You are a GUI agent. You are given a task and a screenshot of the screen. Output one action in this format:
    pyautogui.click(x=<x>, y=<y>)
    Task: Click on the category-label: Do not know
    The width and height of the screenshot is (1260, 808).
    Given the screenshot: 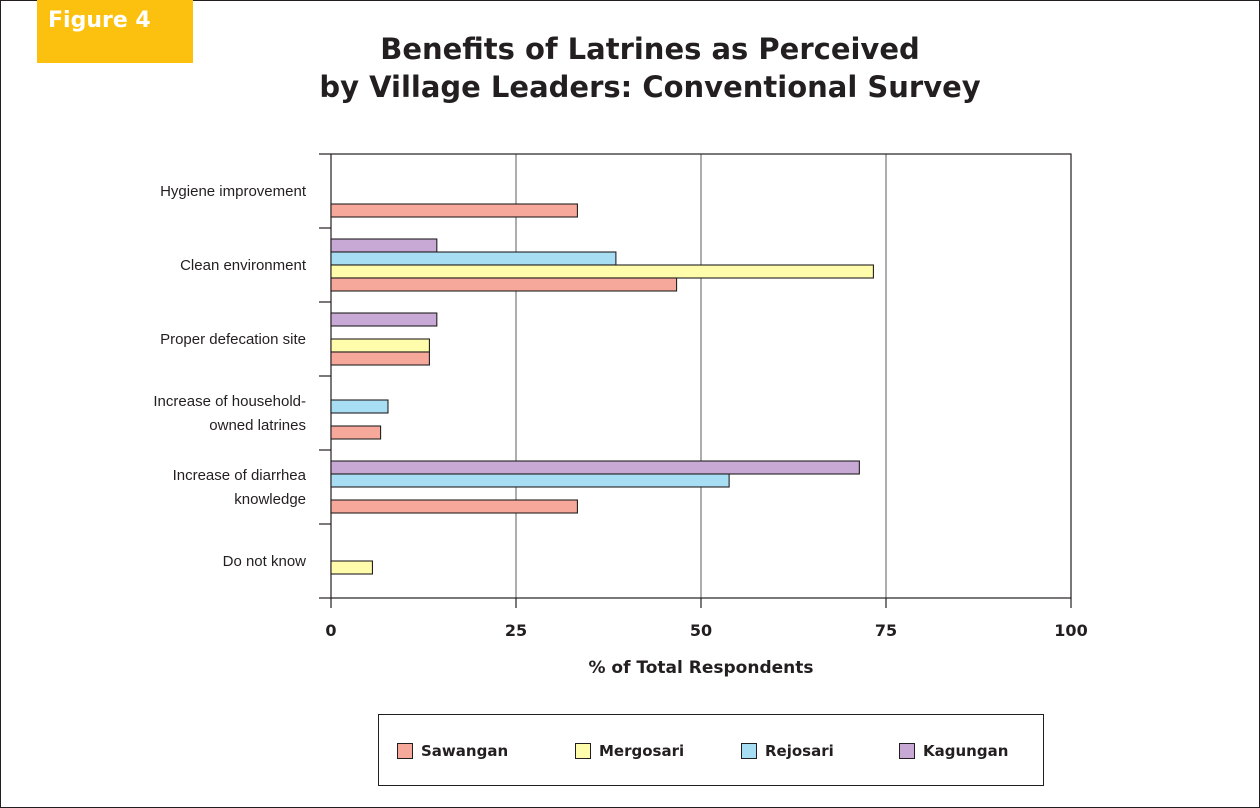 What is the action you would take?
    pyautogui.click(x=265, y=561)
    